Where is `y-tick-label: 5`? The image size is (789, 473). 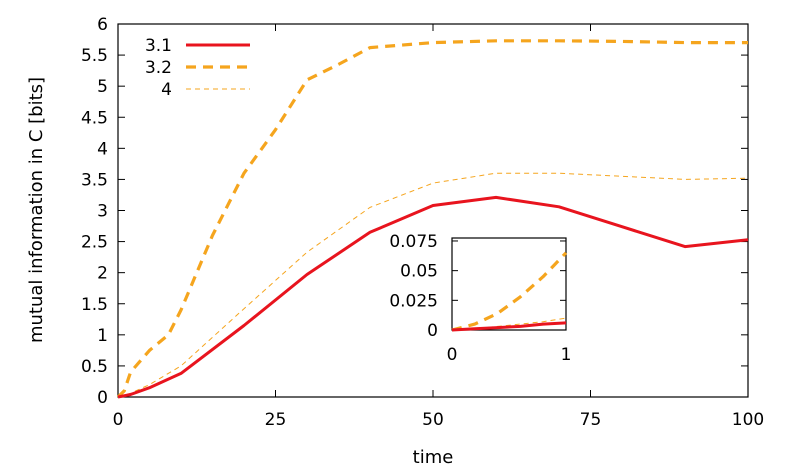
y-tick-label: 5 is located at coordinates (102, 87).